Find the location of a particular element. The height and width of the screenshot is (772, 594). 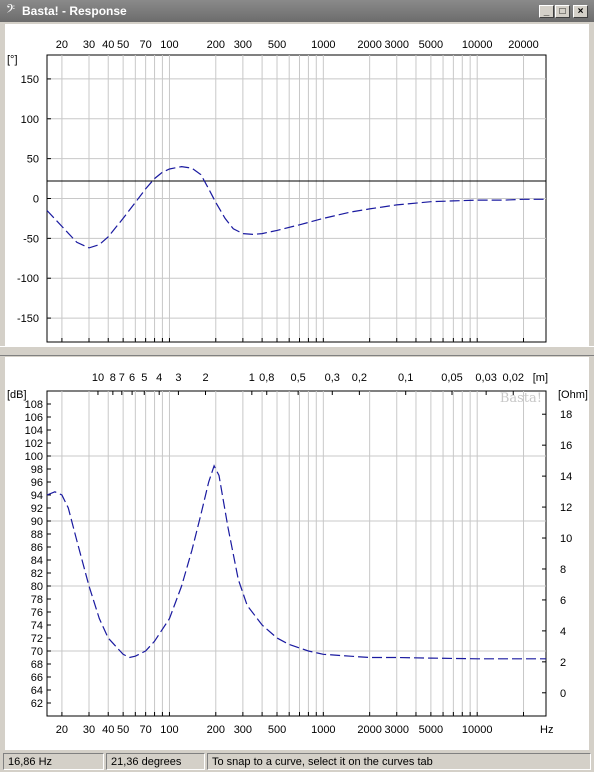

y-axis-label: [dB] is located at coordinates (17, 395).